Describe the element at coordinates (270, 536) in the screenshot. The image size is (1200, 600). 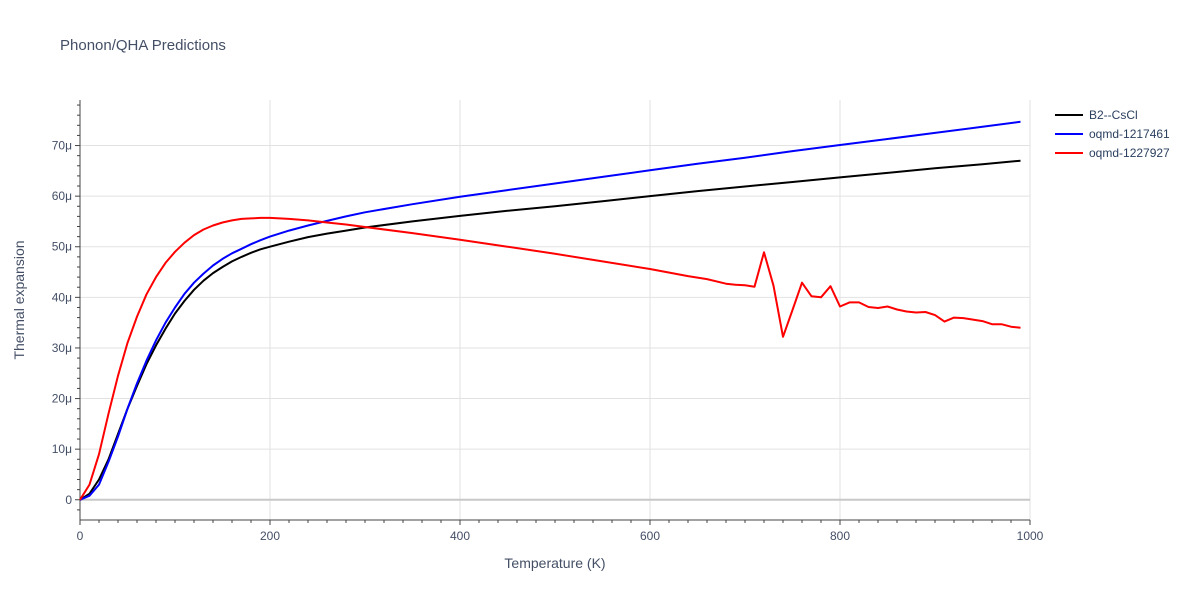
I see `x-tick-label: 200` at that location.